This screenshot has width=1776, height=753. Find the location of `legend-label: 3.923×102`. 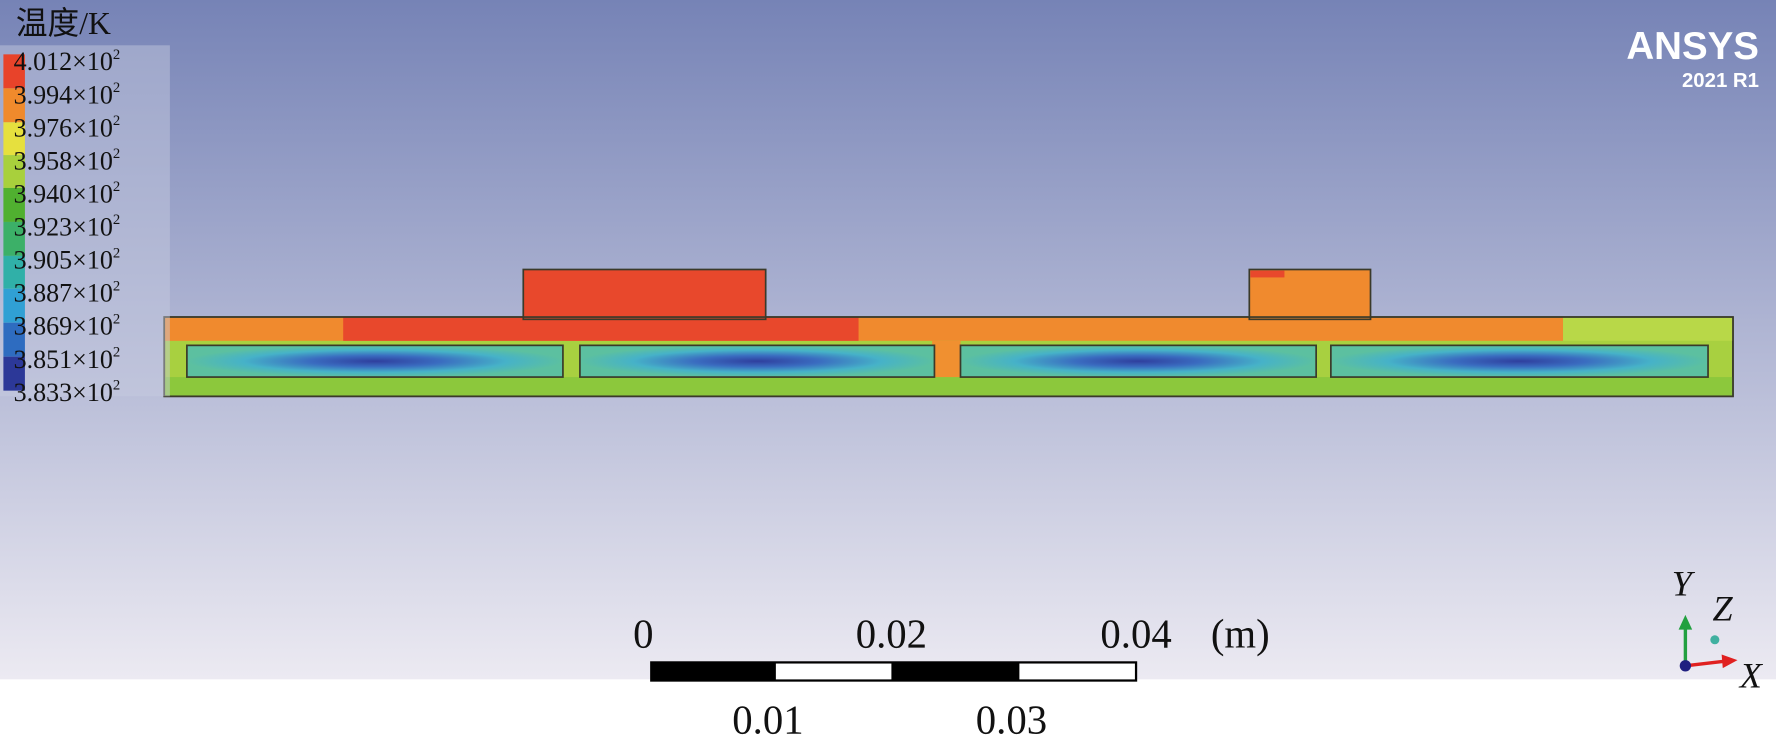

legend-label: 3.923×102 is located at coordinates (67, 226).